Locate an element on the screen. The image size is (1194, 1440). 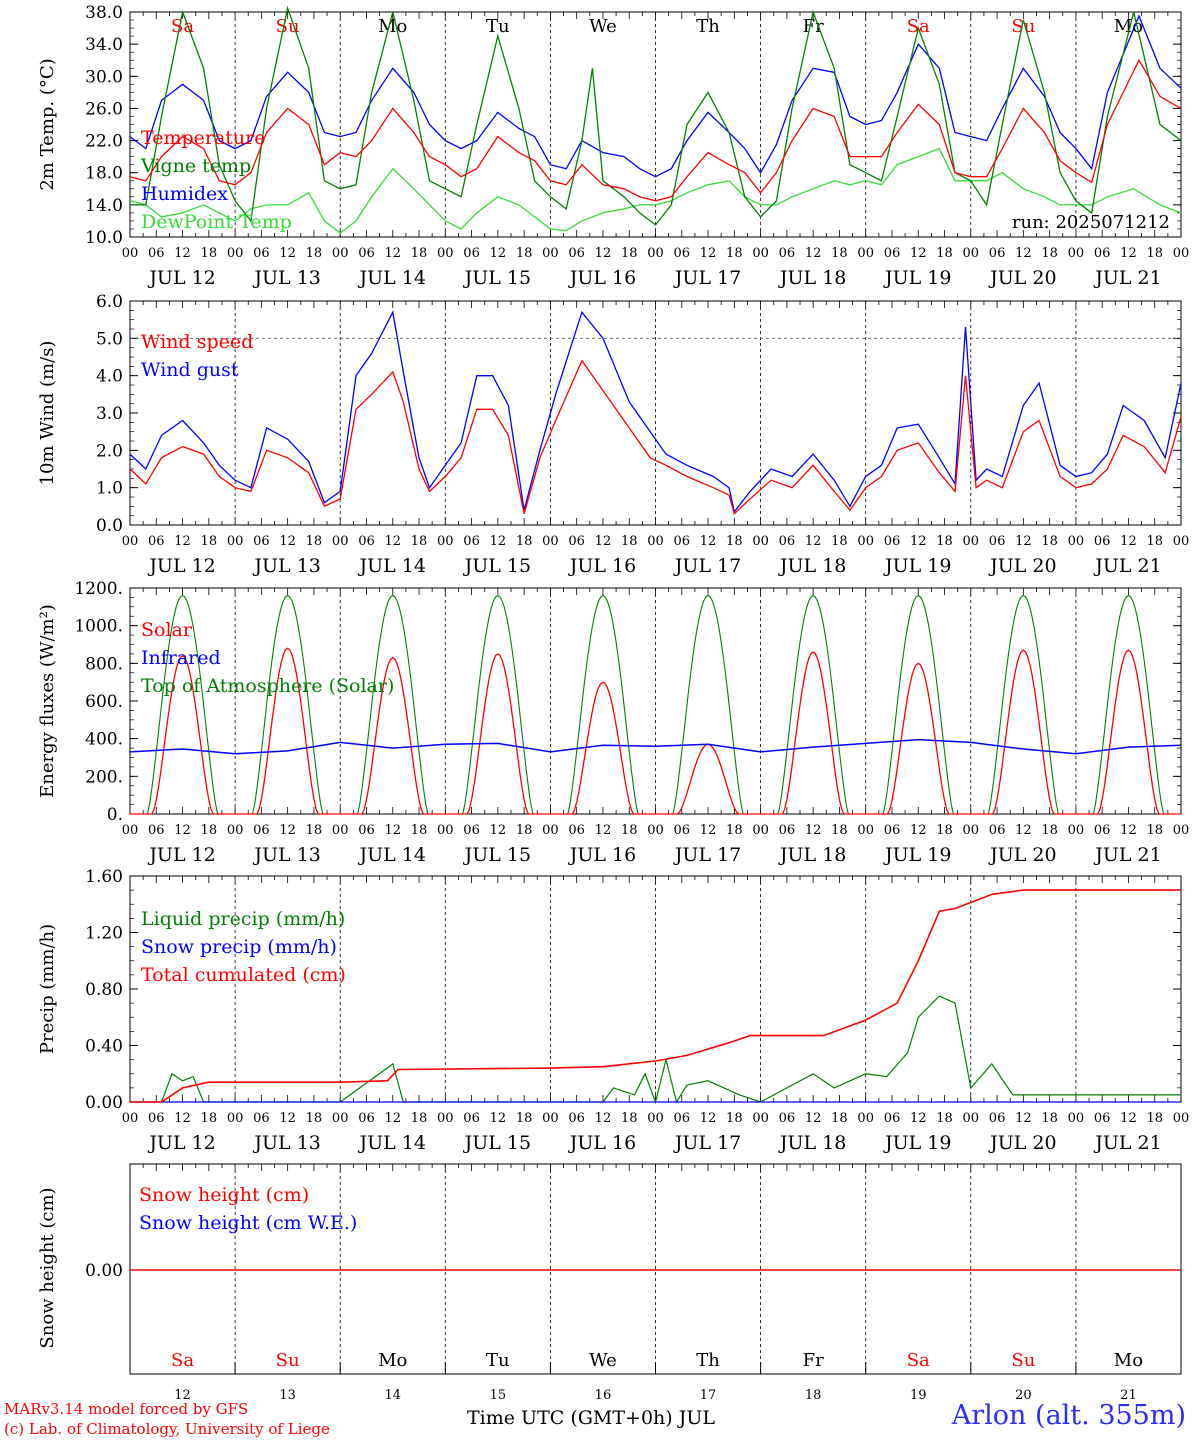
series-infrared is located at coordinates (655, 746).